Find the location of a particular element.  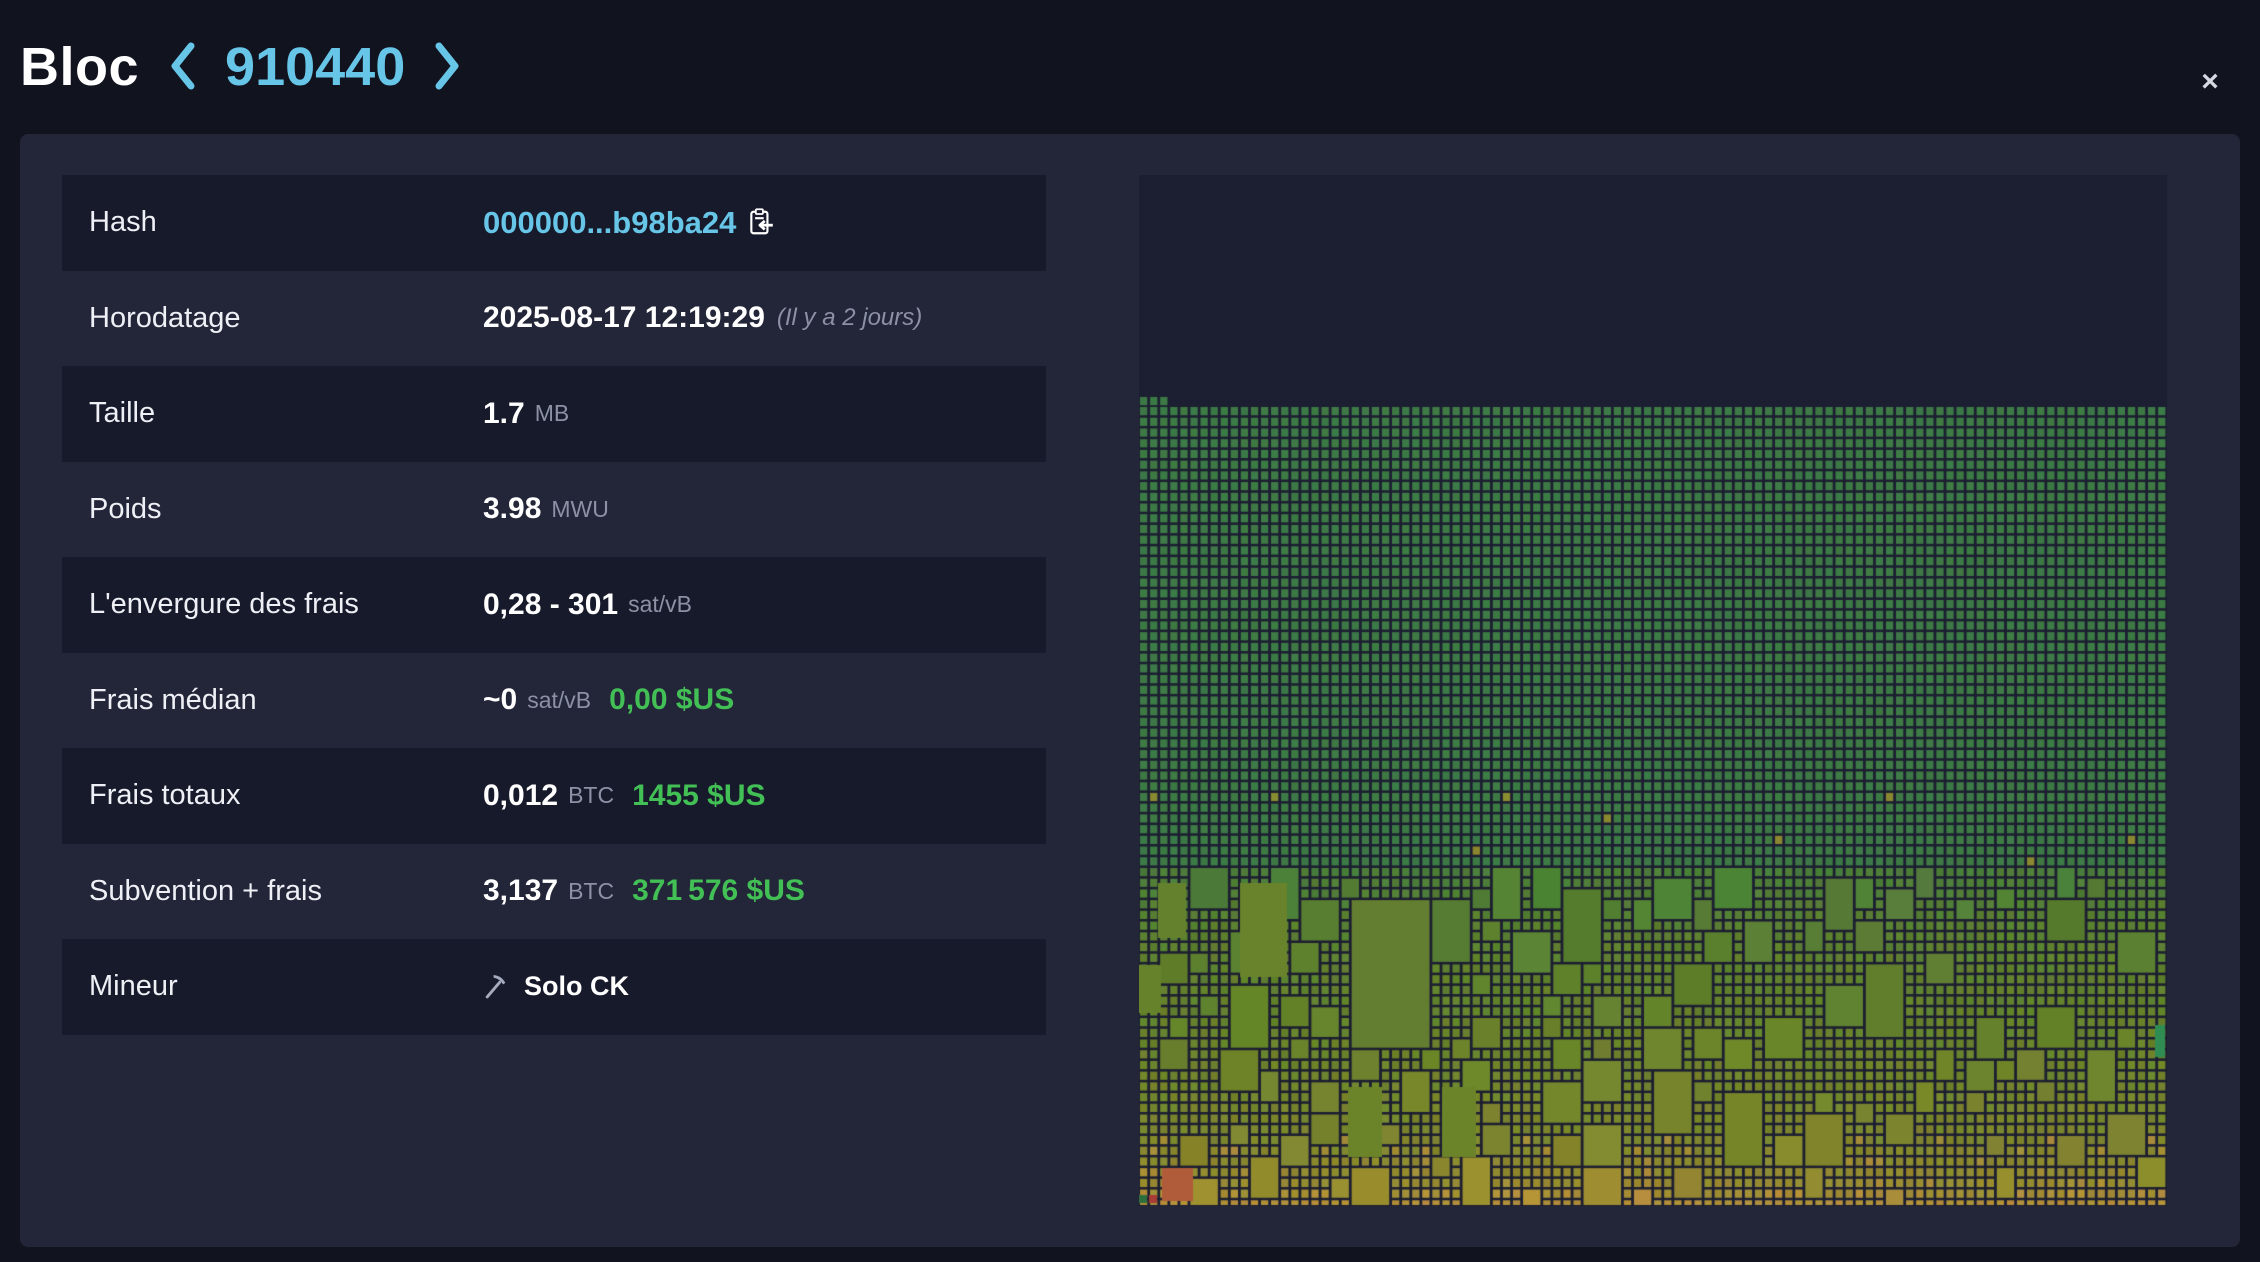

table-row: Taille 1.7 MB is located at coordinates (554, 414).